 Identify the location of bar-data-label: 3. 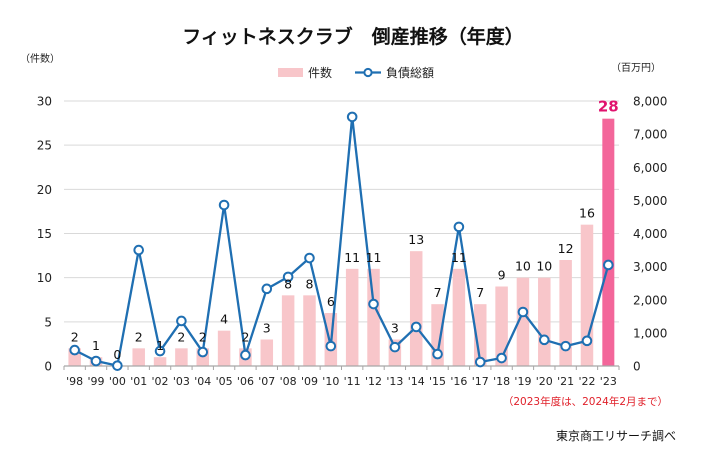
(267, 328).